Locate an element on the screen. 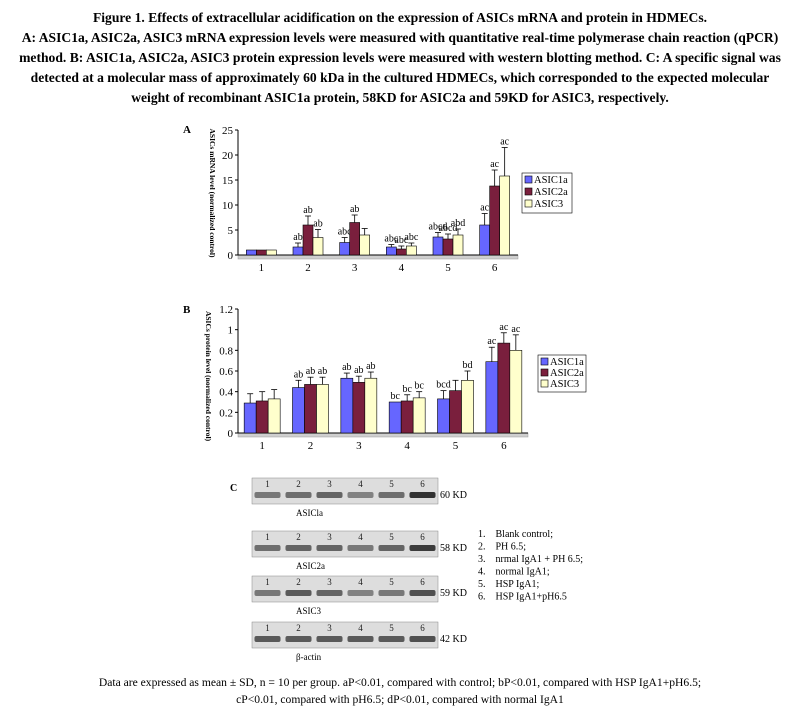  y-axis-label-b: ASICs protein level (normalized control) is located at coordinates (208, 376).